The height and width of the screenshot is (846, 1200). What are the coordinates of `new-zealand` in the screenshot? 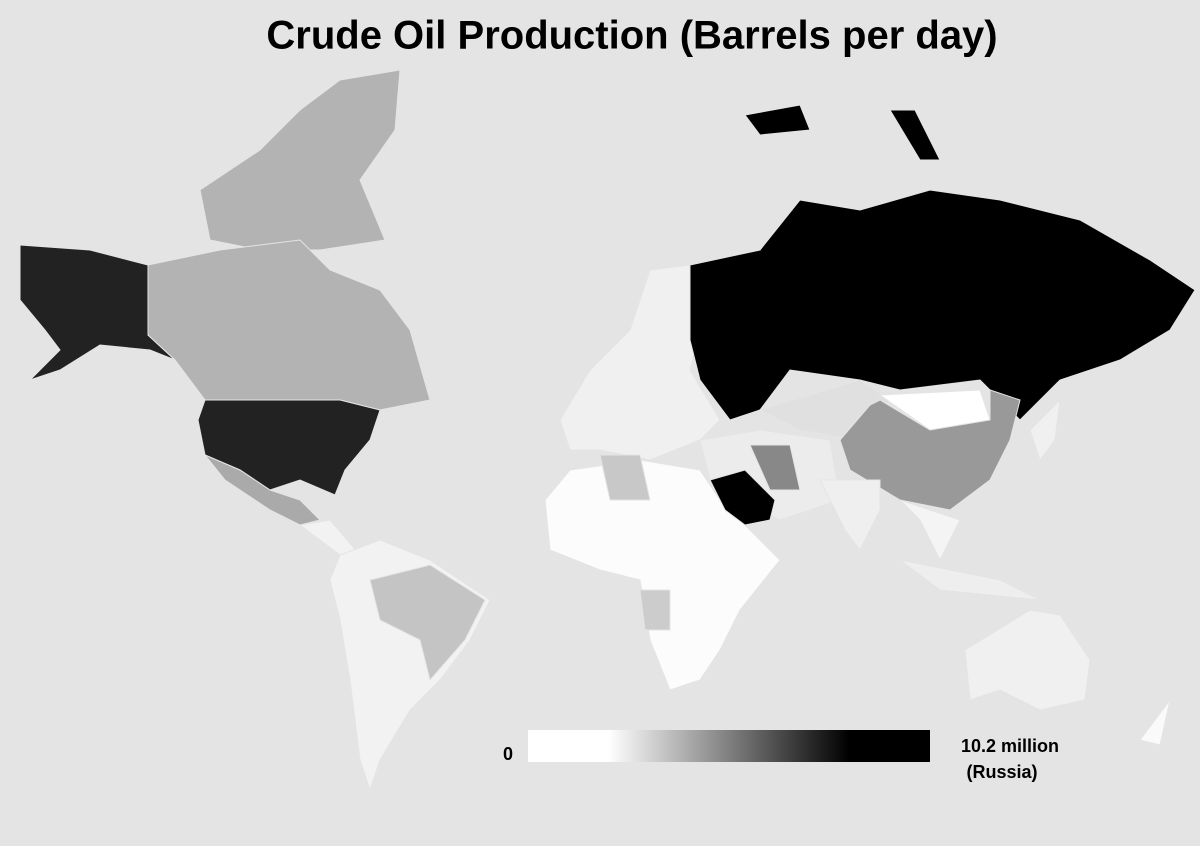 It's located at (1155, 722).